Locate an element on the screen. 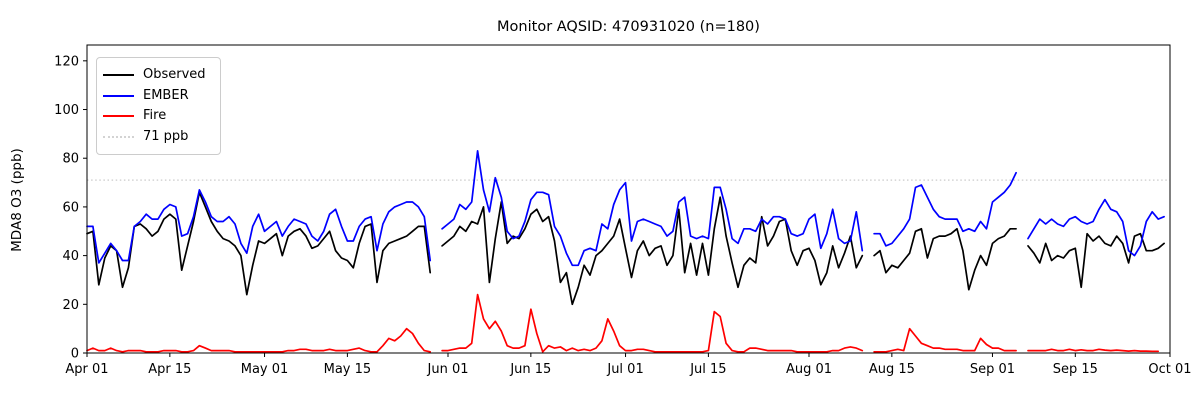 The height and width of the screenshot is (400, 1200). x-tick-label: Jul 15 is located at coordinates (707, 369).